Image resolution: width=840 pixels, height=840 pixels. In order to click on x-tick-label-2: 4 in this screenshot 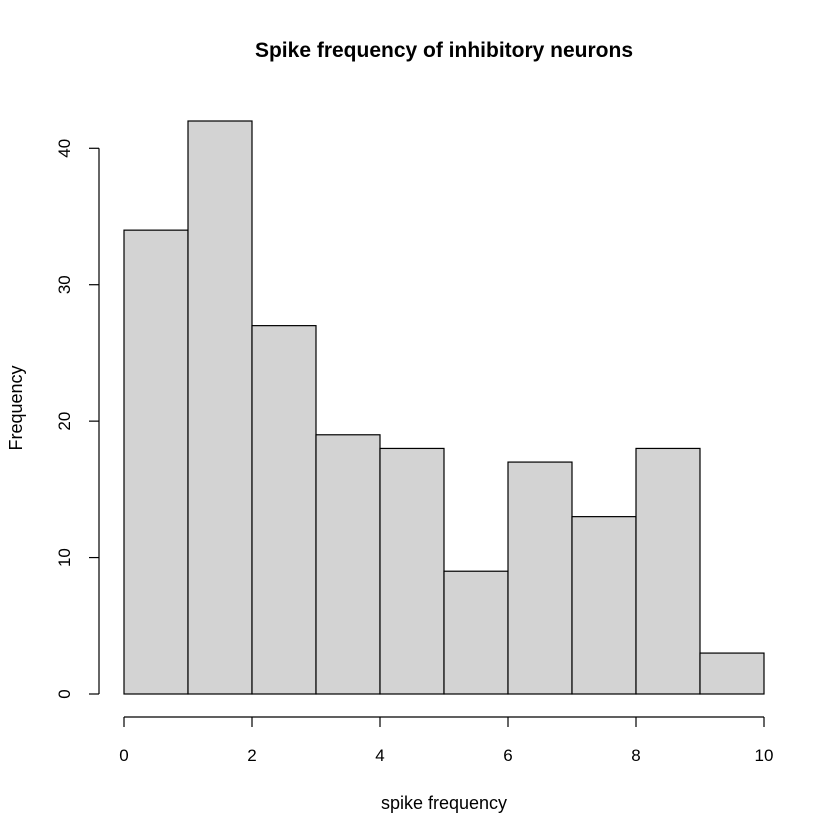, I will do `click(379, 755)`.